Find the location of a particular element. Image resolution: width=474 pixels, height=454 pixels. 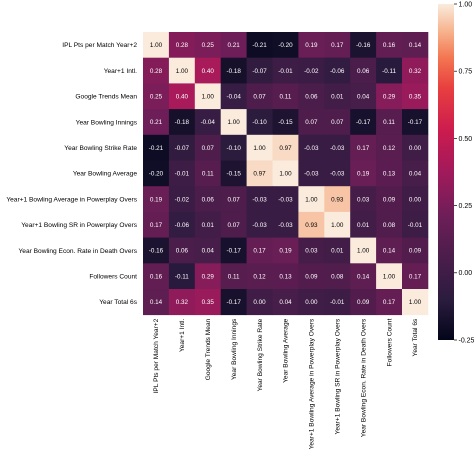

y-tick-label: Google Trends Mean is located at coordinates (106, 97).